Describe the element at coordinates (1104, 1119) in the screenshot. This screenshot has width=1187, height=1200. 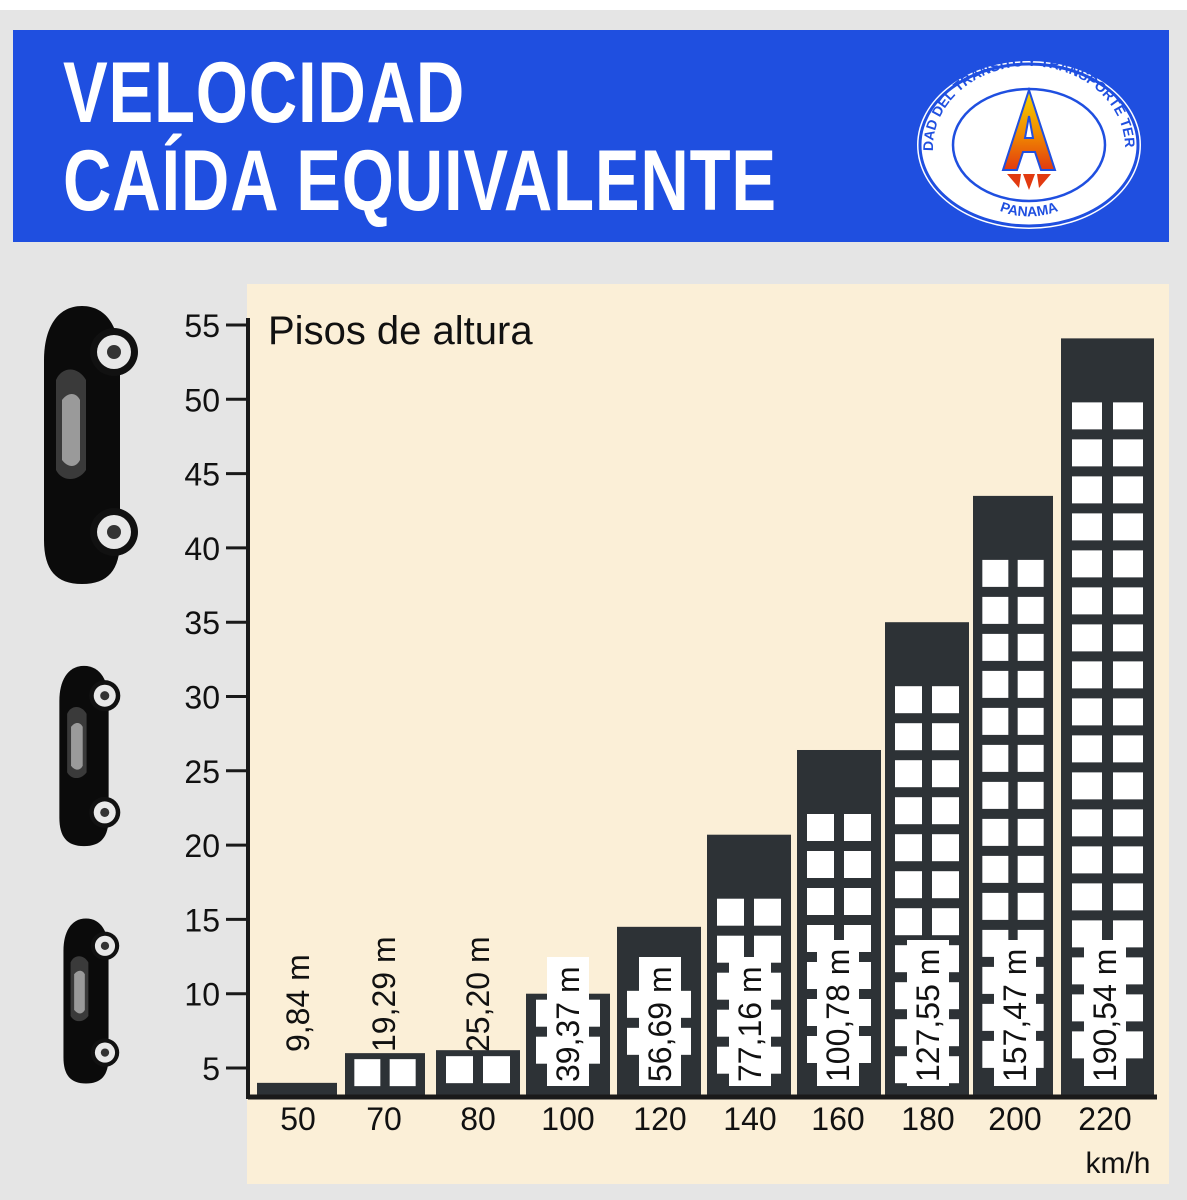
I see `x-tick-label: 220` at that location.